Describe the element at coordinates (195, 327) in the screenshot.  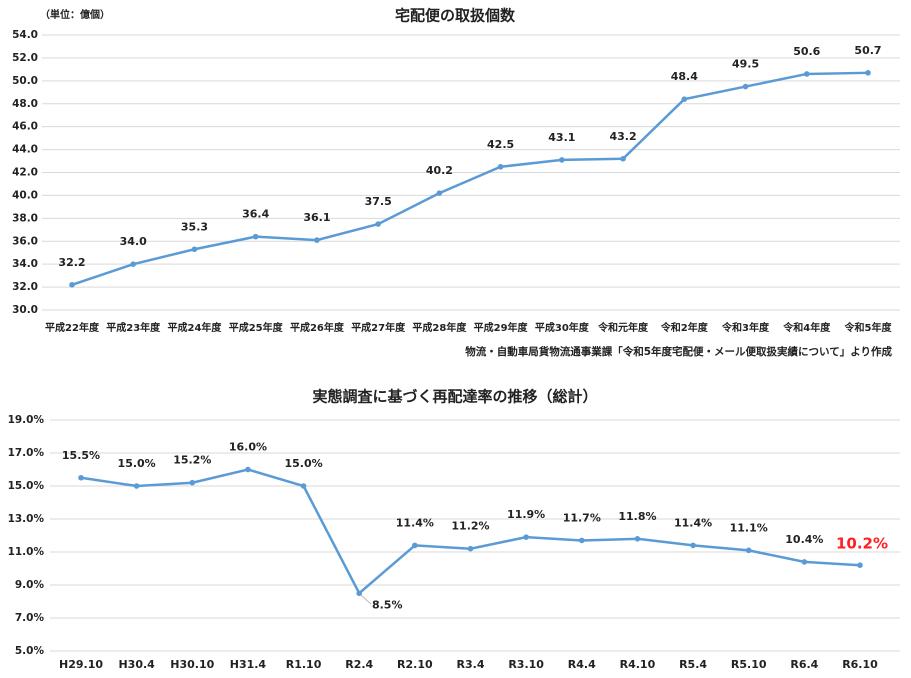
I see `x-tick-label: 平成24年度` at that location.